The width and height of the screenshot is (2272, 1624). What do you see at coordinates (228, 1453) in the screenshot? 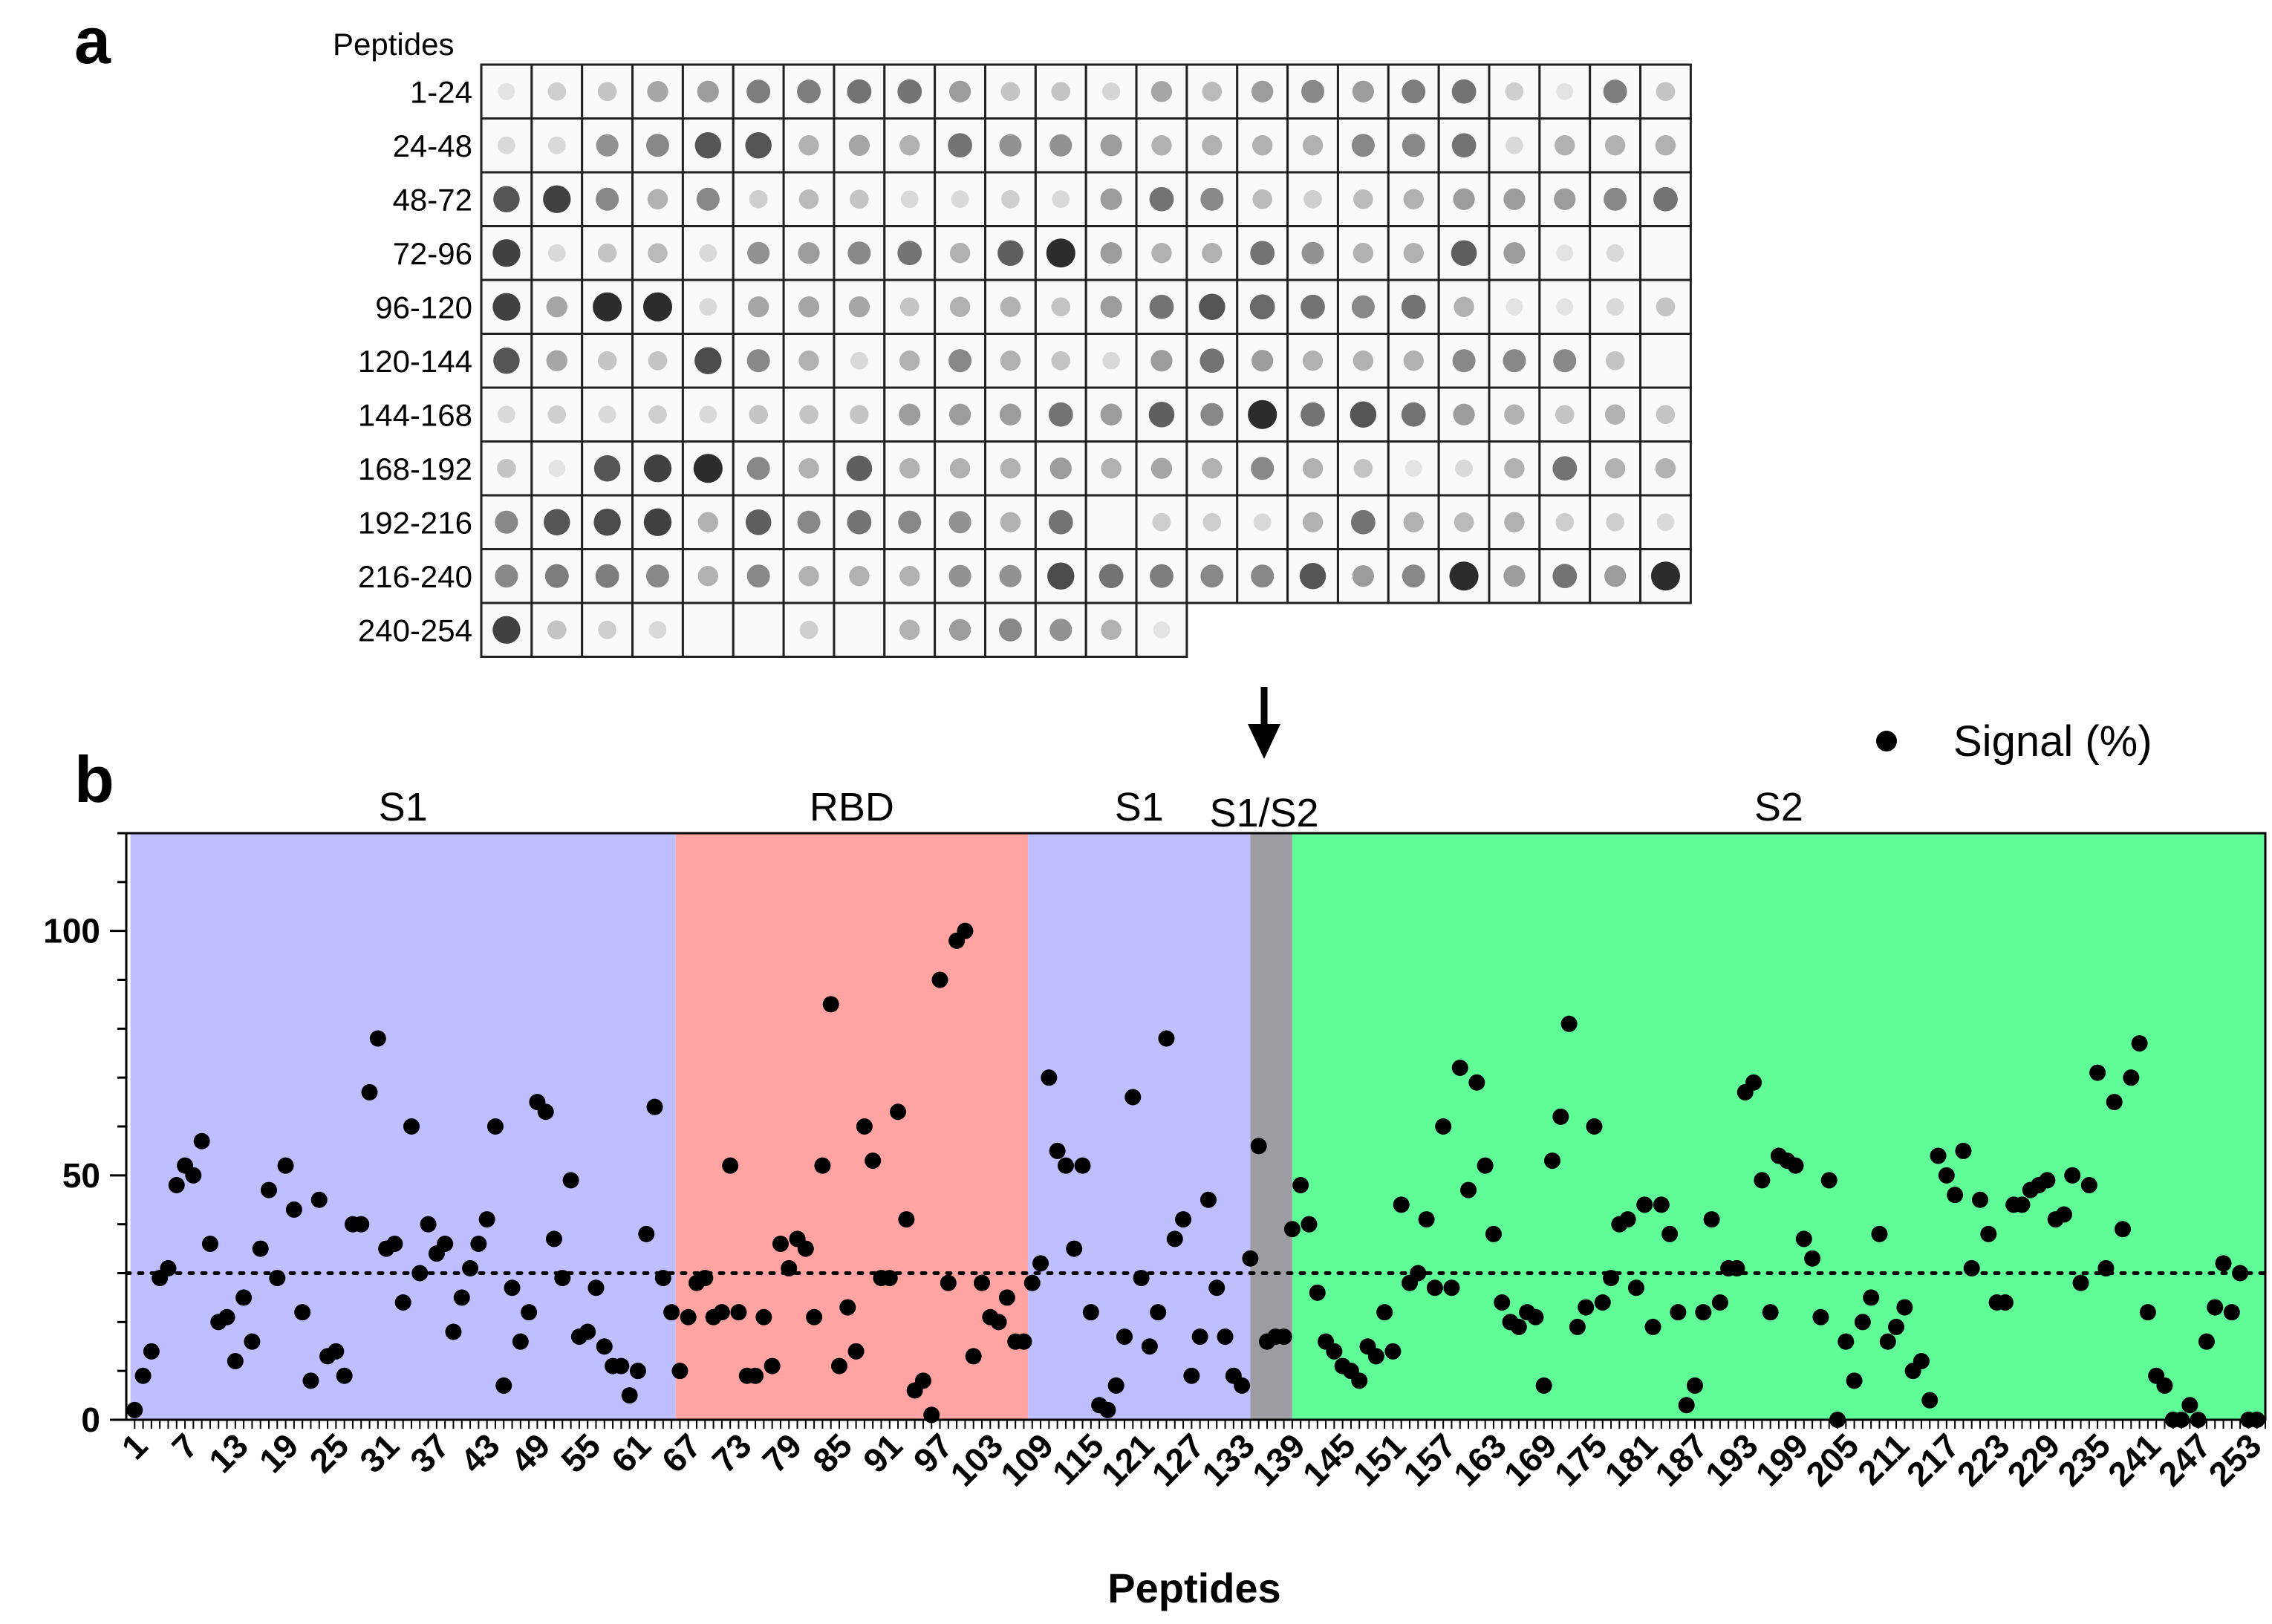
I see `x-tick-label: 13` at bounding box center [228, 1453].